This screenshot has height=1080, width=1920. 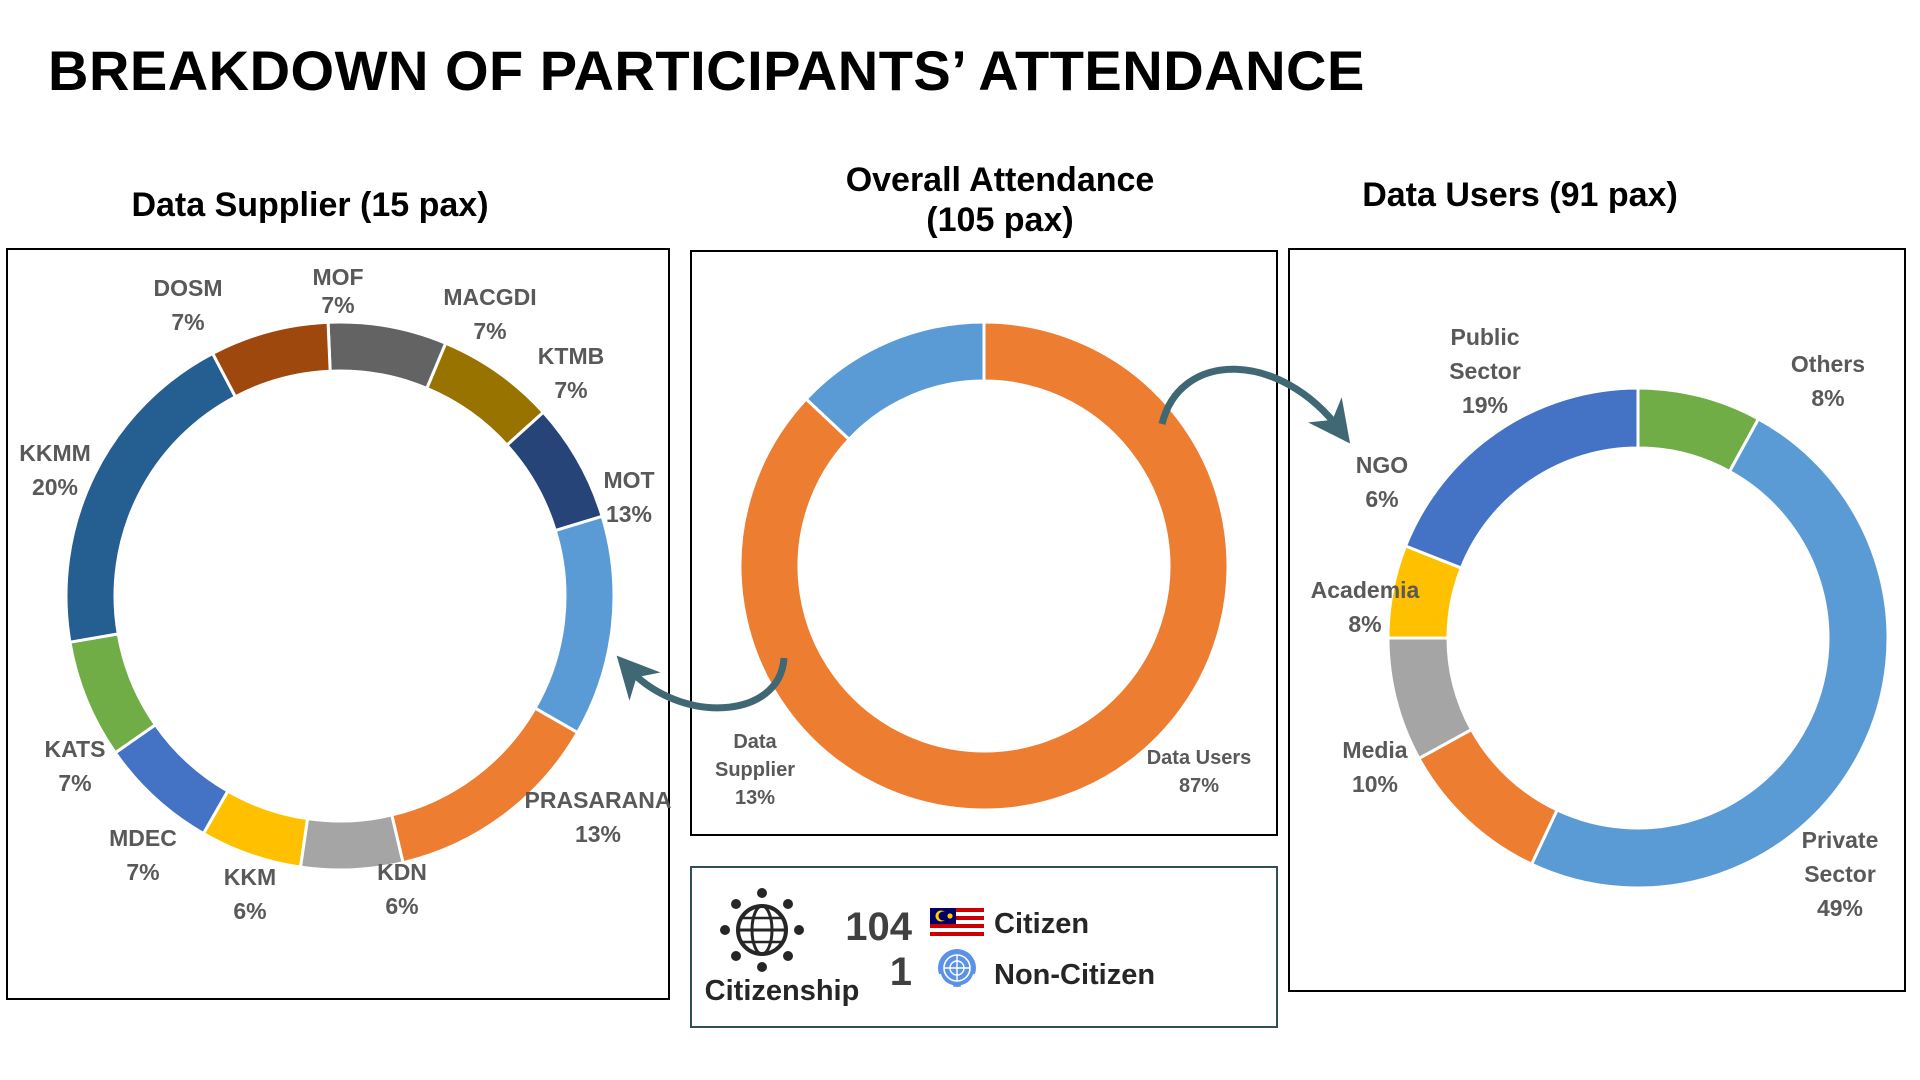 I want to click on supplier-label-ktmb: KTMB 7%, so click(x=571, y=373).